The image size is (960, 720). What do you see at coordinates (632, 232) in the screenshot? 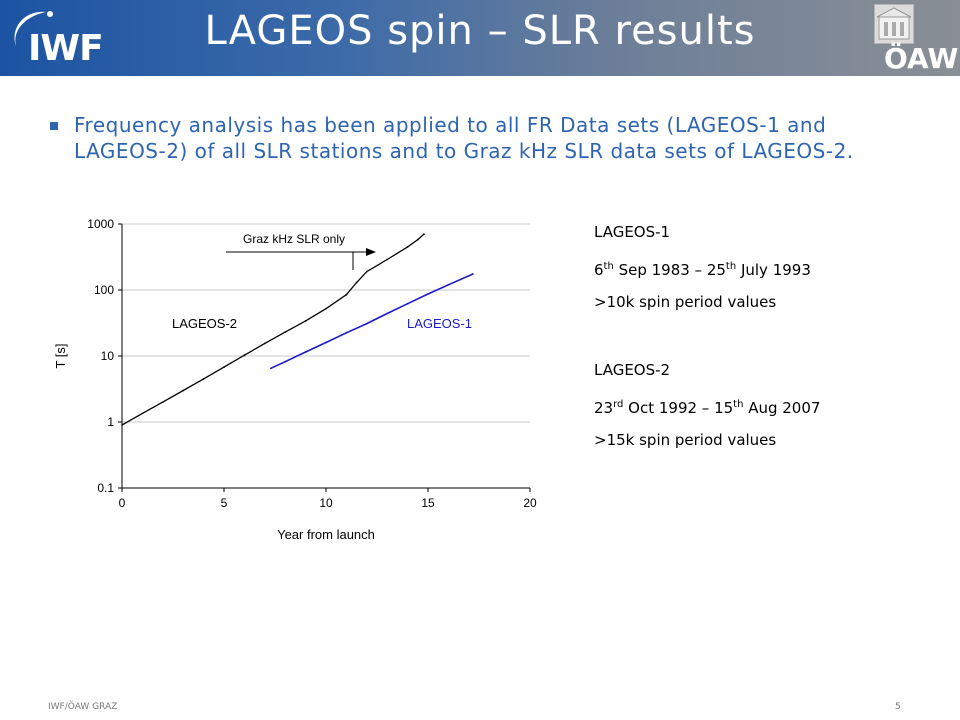
I see `lageos1-title: LAGEOS-1` at bounding box center [632, 232].